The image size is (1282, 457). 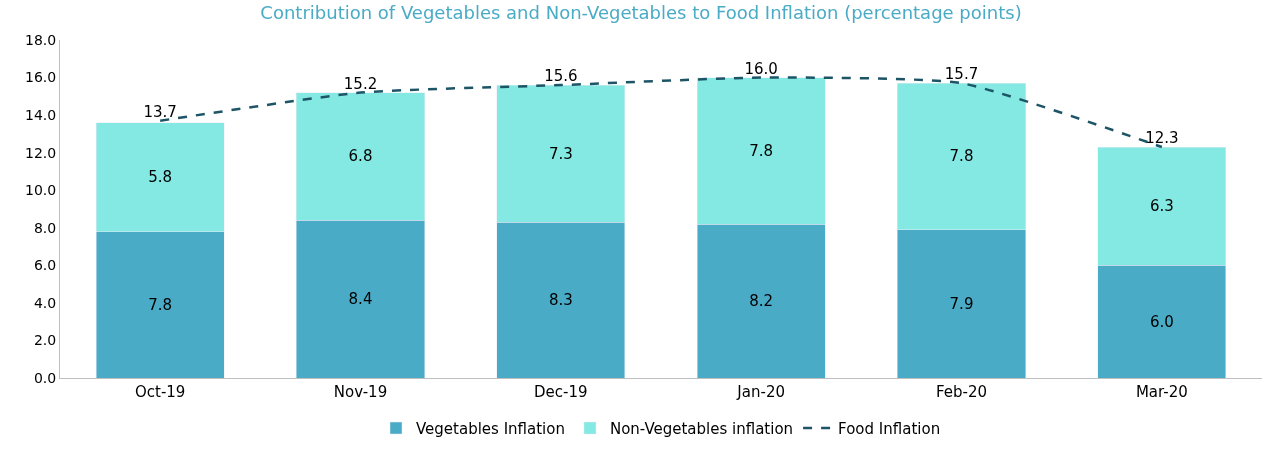 I want to click on data-label: 8.3, so click(x=560, y=300).